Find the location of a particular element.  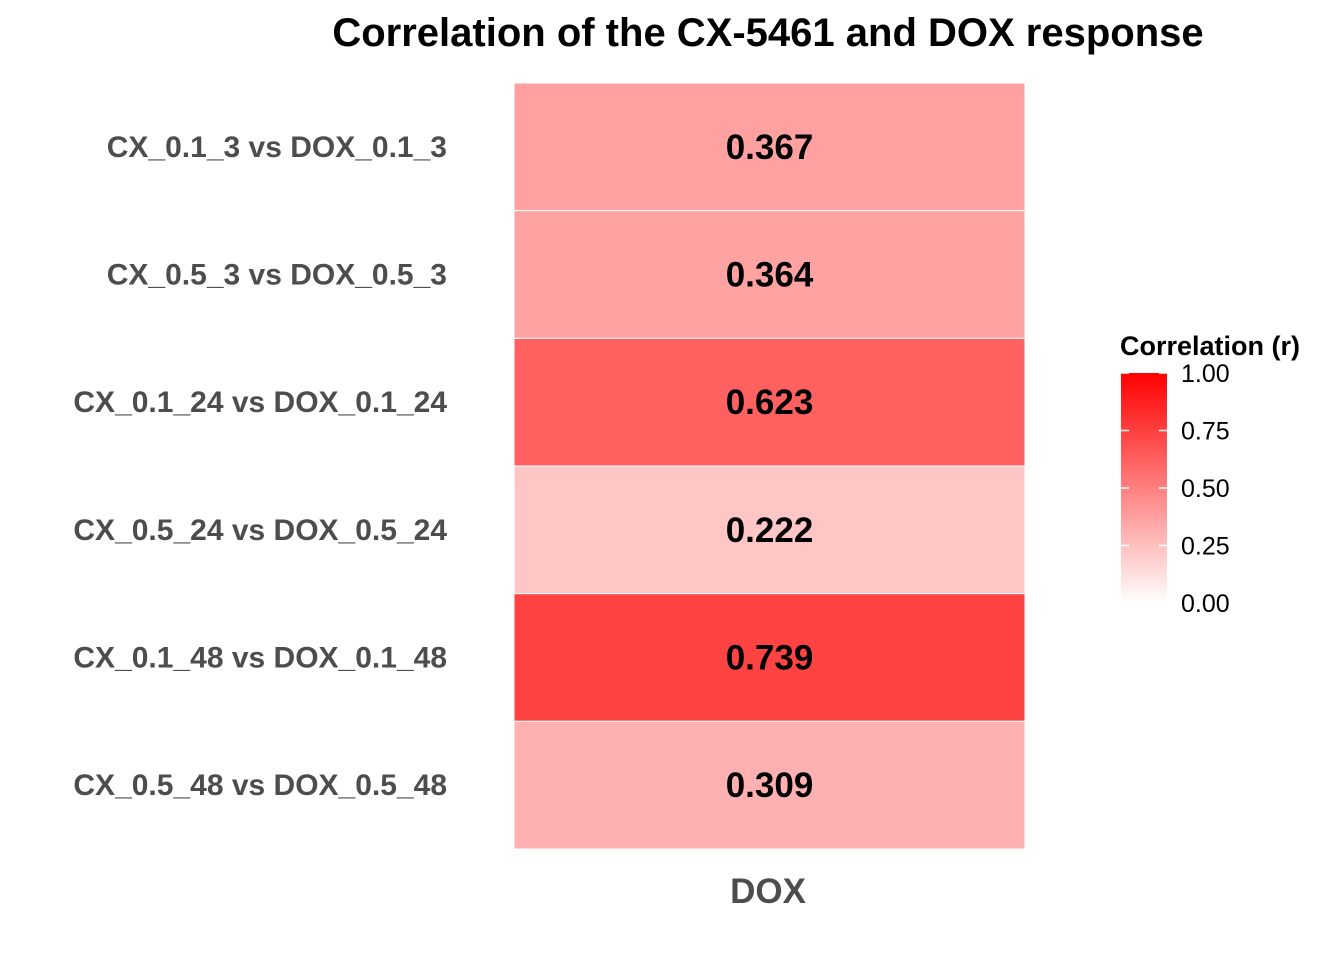

row-label: CX_0.1_3 vs DOX_0.1_3 is located at coordinates (277, 147).